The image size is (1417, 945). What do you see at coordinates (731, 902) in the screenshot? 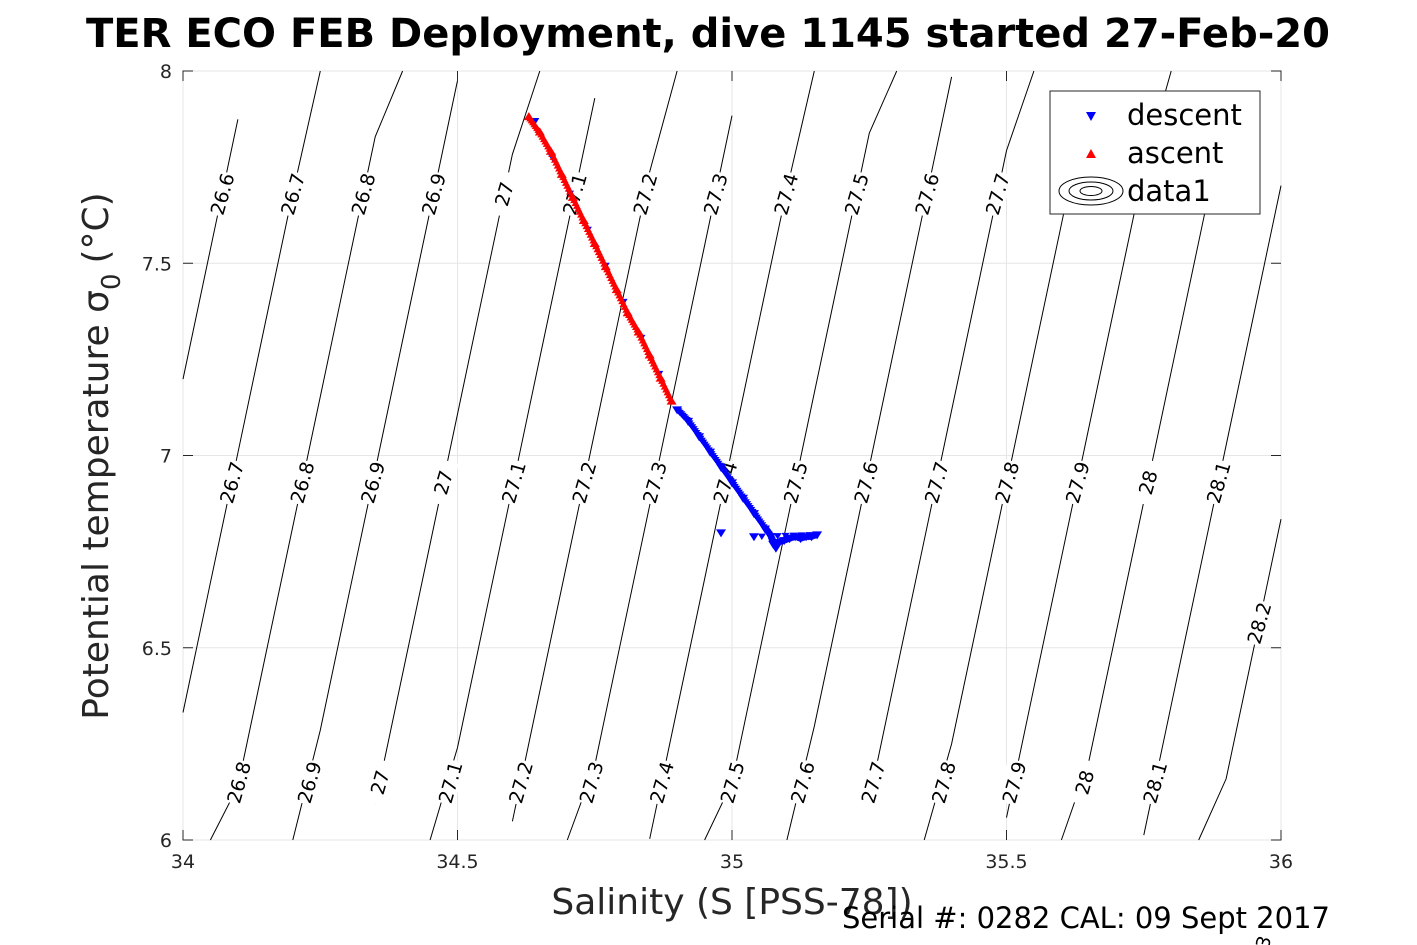
I see `x-axis-label: Salinity (S [PSS-78])` at bounding box center [731, 902].